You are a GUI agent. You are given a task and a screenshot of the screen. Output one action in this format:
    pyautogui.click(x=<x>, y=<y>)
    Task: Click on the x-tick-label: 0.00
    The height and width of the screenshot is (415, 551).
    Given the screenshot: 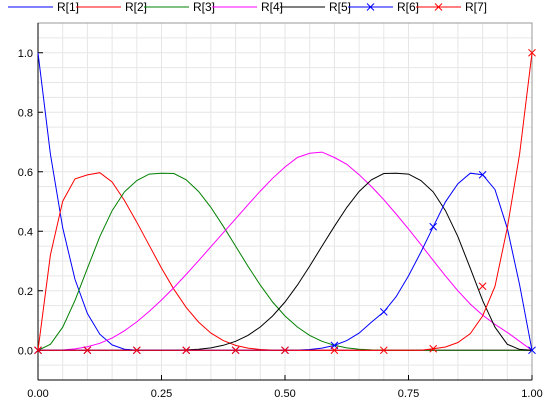 What is the action you would take?
    pyautogui.click(x=37, y=394)
    